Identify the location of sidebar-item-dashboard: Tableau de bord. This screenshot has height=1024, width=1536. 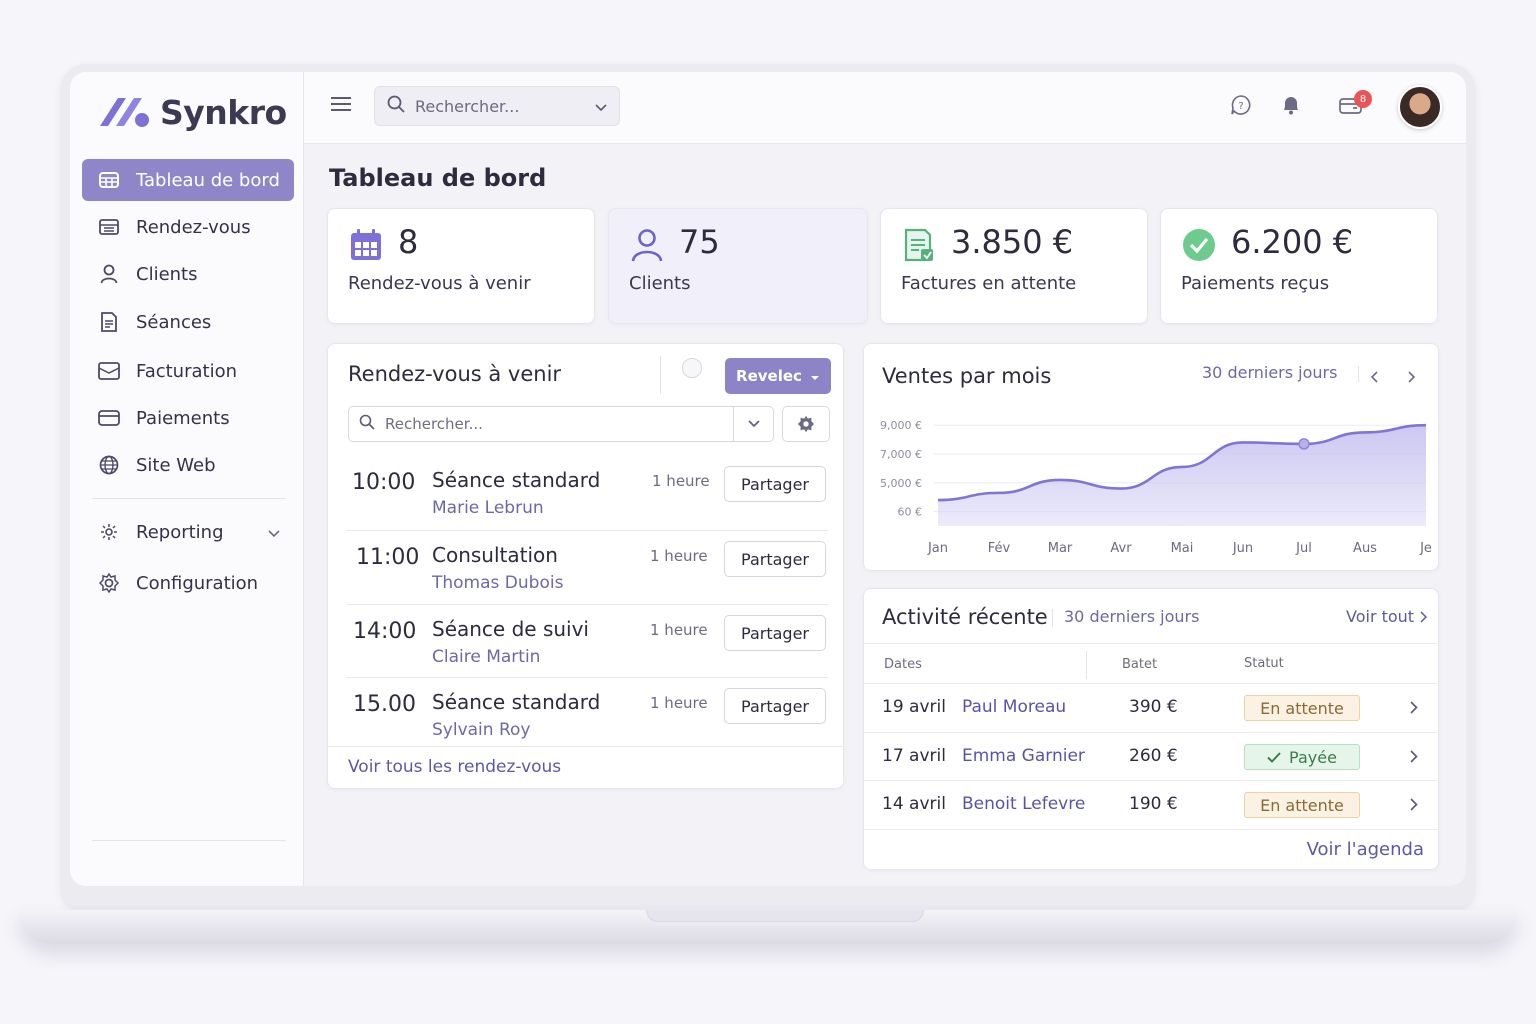
(188, 180).